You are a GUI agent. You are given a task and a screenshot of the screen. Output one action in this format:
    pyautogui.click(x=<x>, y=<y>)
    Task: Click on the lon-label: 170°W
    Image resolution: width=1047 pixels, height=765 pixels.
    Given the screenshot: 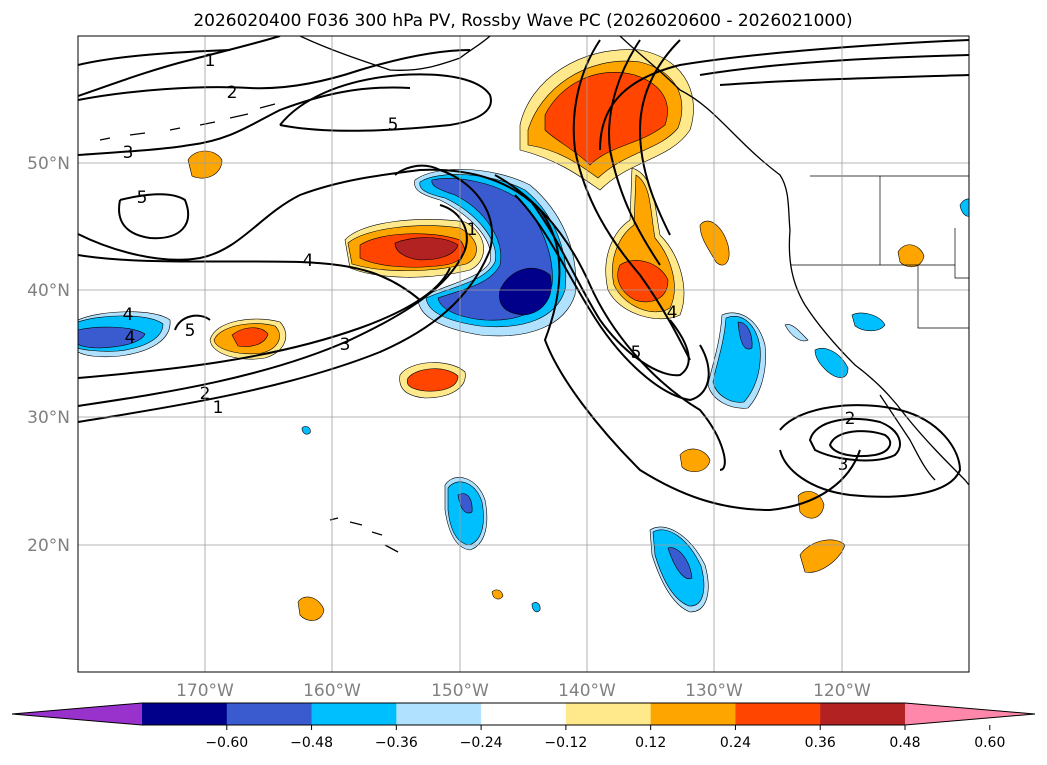 What is the action you would take?
    pyautogui.click(x=205, y=691)
    